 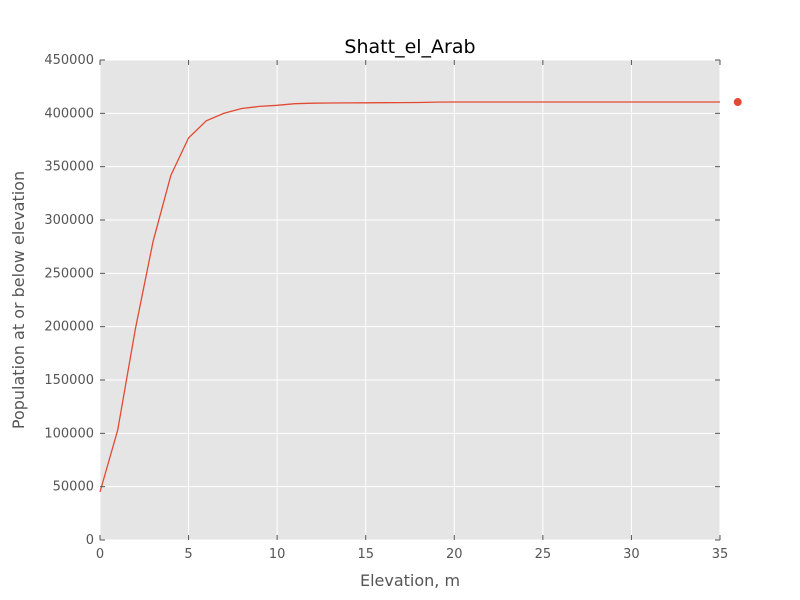 I want to click on y-tick-label: 200000, so click(x=69, y=327).